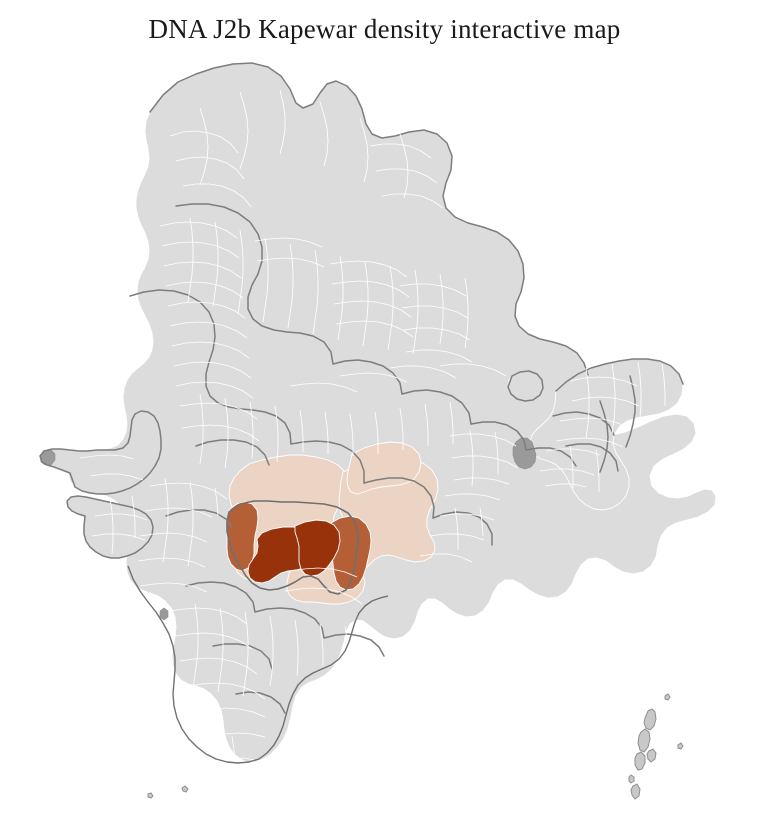 The height and width of the screenshot is (815, 769). Describe the element at coordinates (524, 453) in the screenshot. I see `sundarbans-delta` at that location.